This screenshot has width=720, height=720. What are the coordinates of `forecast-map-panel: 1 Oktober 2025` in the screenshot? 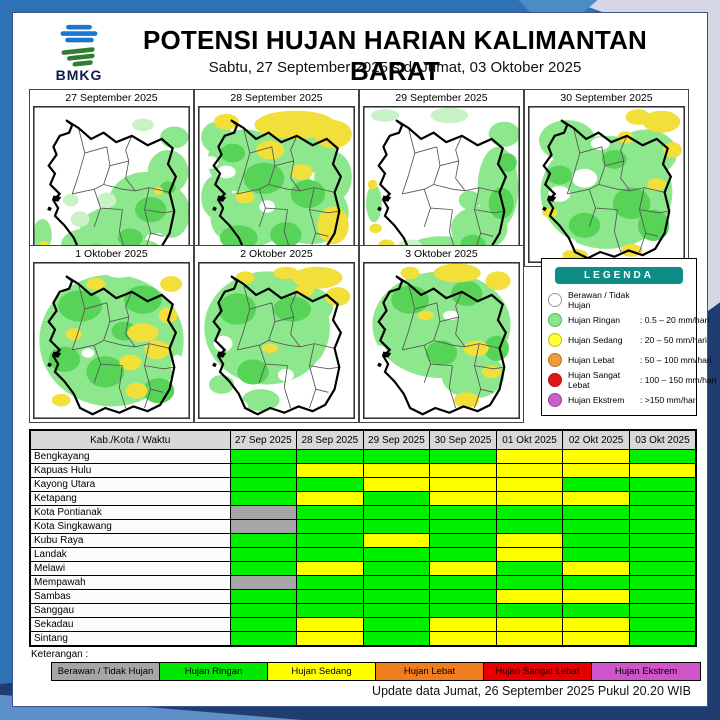 It's located at (111, 334).